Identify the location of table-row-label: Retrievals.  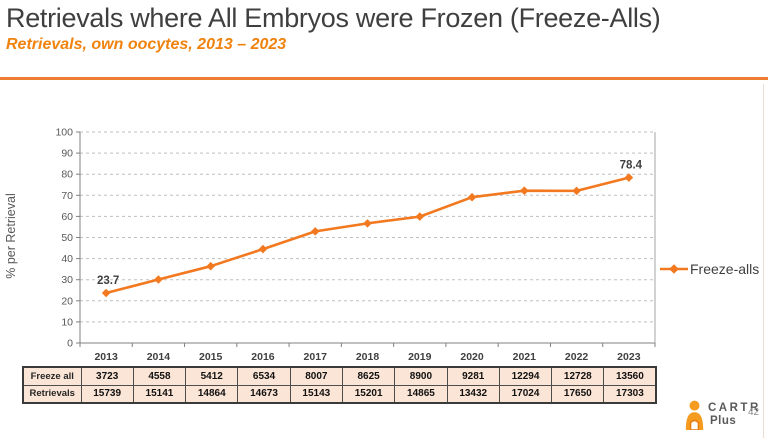
(52, 394).